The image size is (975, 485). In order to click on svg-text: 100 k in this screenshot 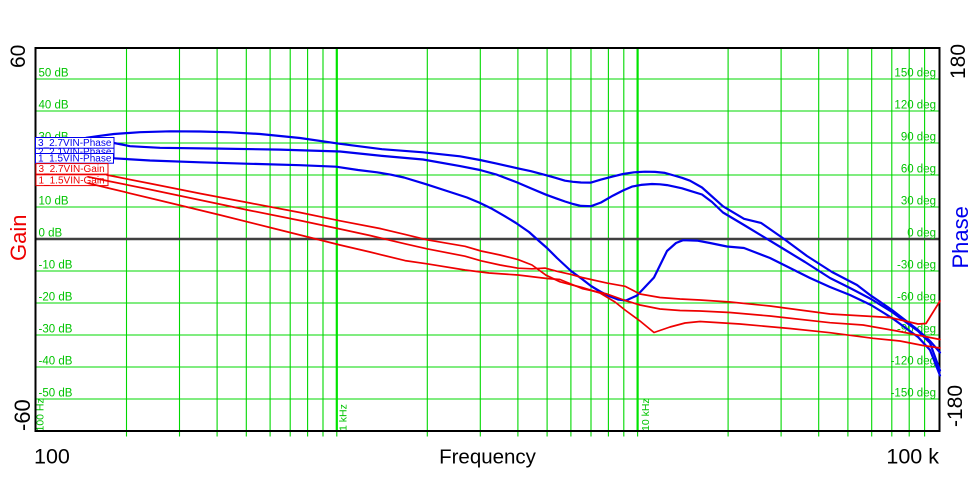, I will do `click(912, 457)`.